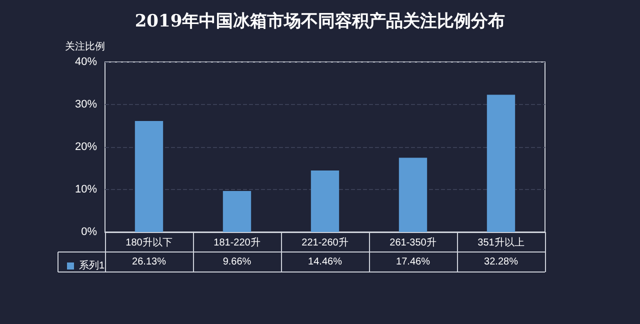 The image size is (640, 324). I want to click on y-axis-title: 关注比例, so click(85, 46).